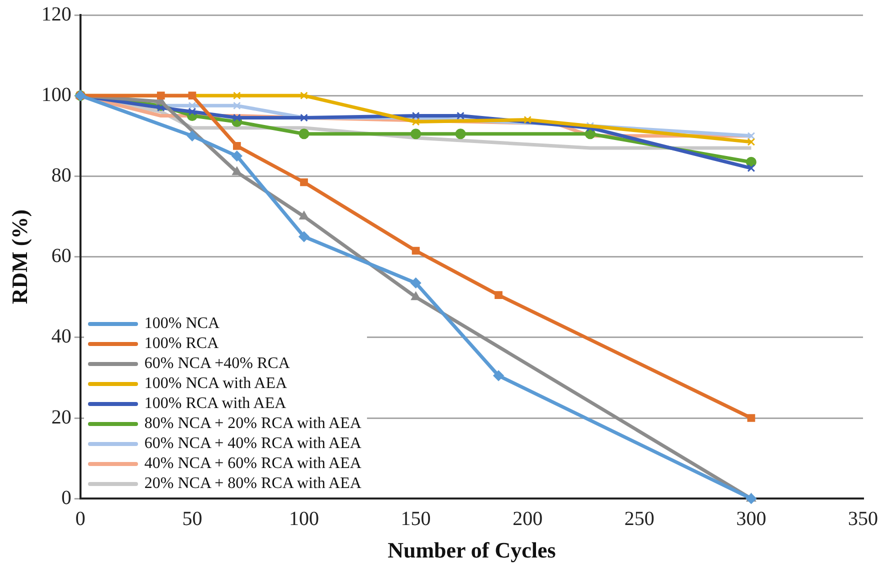 The width and height of the screenshot is (883, 569). What do you see at coordinates (639, 519) in the screenshot?
I see `x-tick-label: 250` at bounding box center [639, 519].